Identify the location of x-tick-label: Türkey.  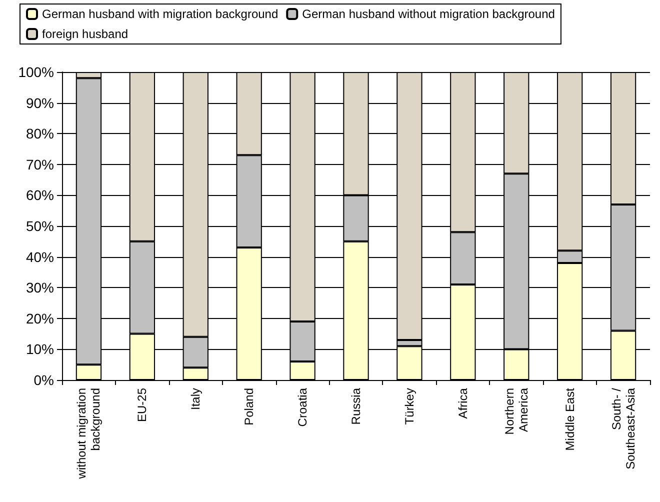
(409, 406).